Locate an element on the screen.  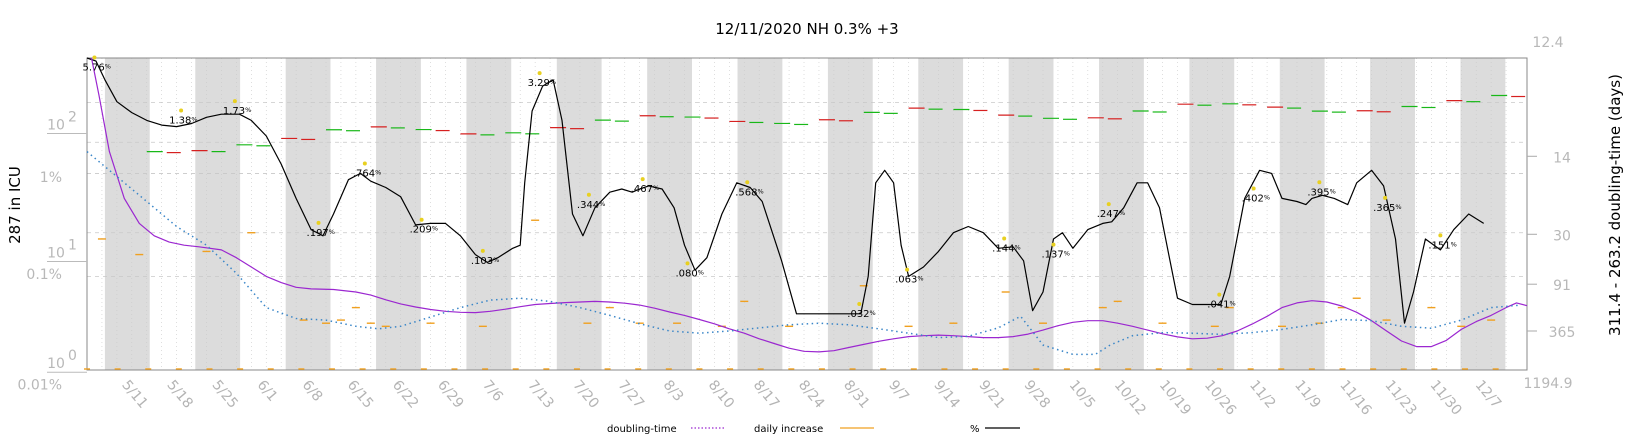
left-axis-percent-label: 0.1% is located at coordinates (44, 275).